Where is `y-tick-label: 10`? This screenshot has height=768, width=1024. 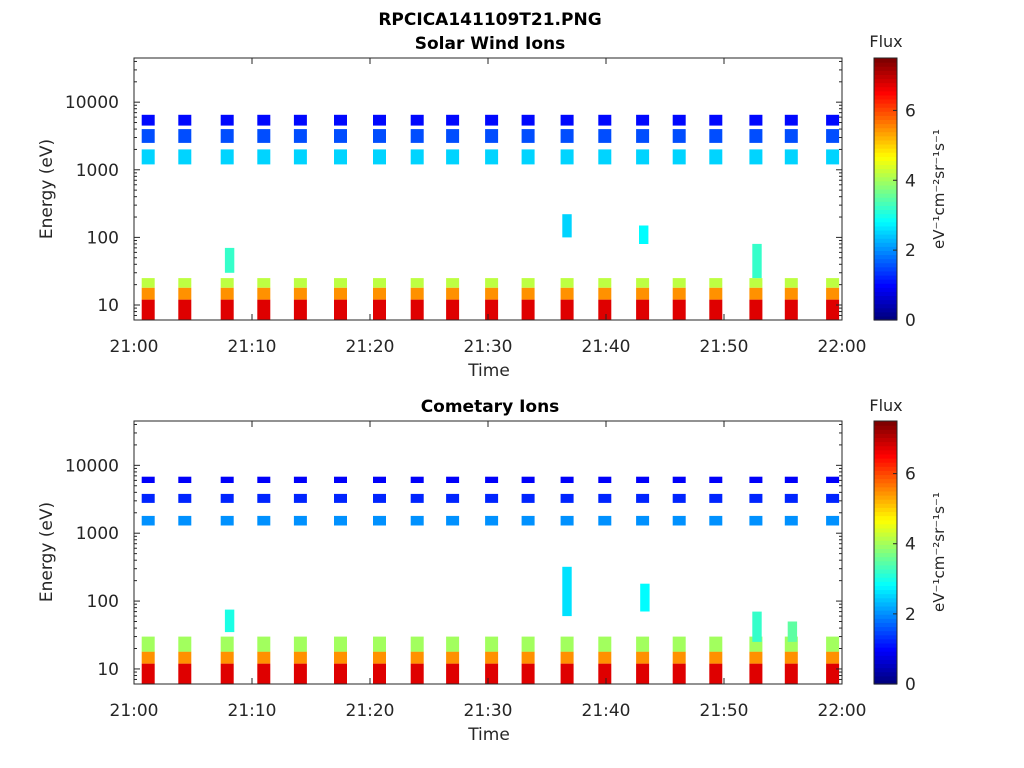
y-tick-label: 10 is located at coordinates (108, 670).